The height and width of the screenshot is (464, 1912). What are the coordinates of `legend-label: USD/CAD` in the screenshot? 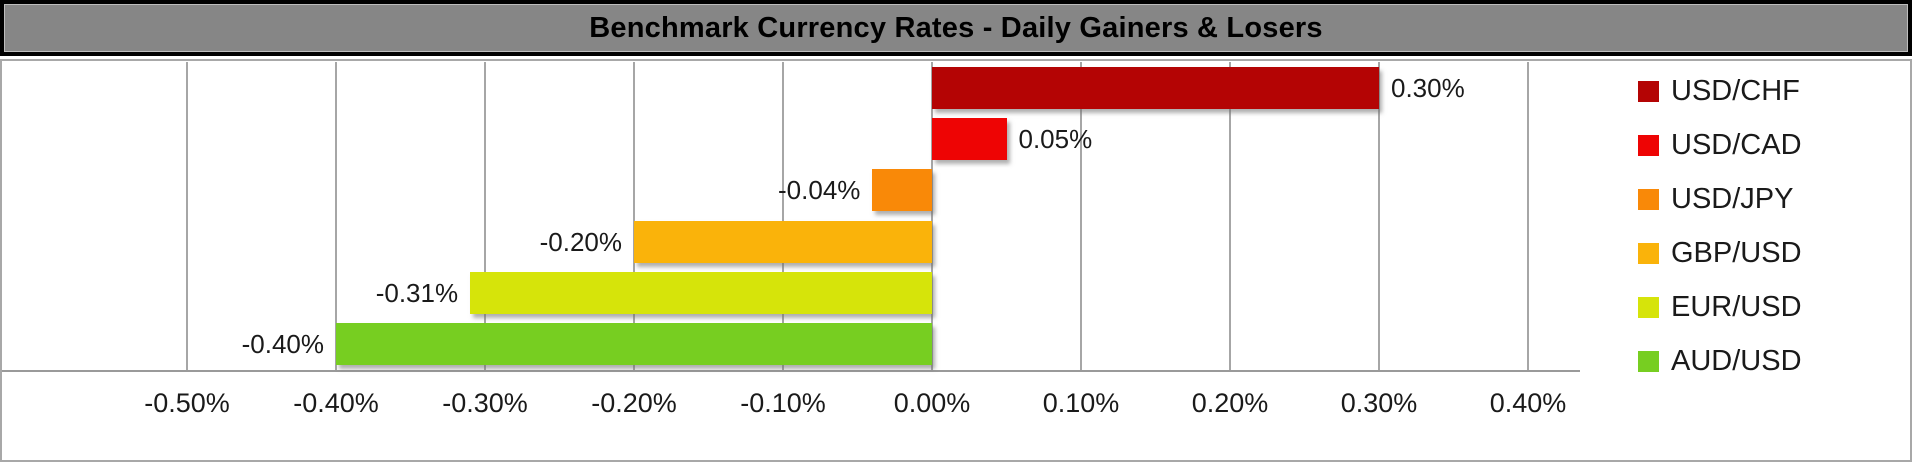 It's located at (1736, 144).